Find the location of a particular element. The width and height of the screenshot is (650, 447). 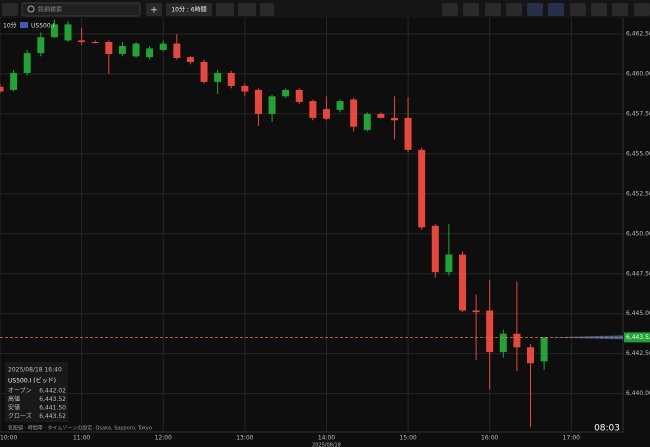

info-symbol: US500.I (ビッド) is located at coordinates (32, 381).